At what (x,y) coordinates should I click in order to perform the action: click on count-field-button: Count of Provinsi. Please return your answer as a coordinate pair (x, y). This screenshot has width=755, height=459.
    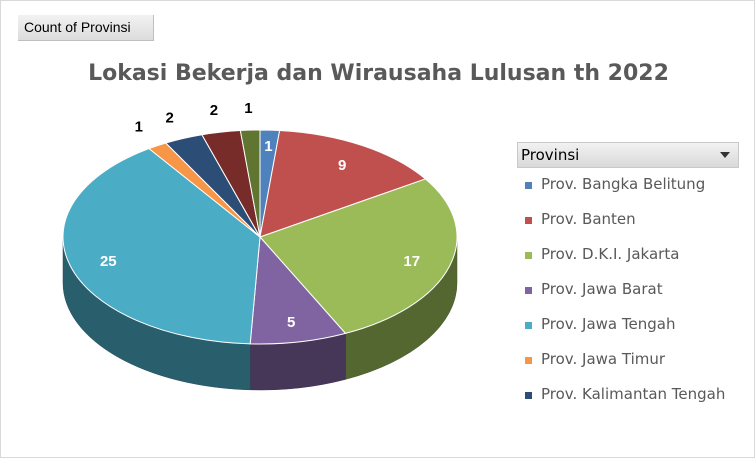
    Looking at the image, I should click on (86, 28).